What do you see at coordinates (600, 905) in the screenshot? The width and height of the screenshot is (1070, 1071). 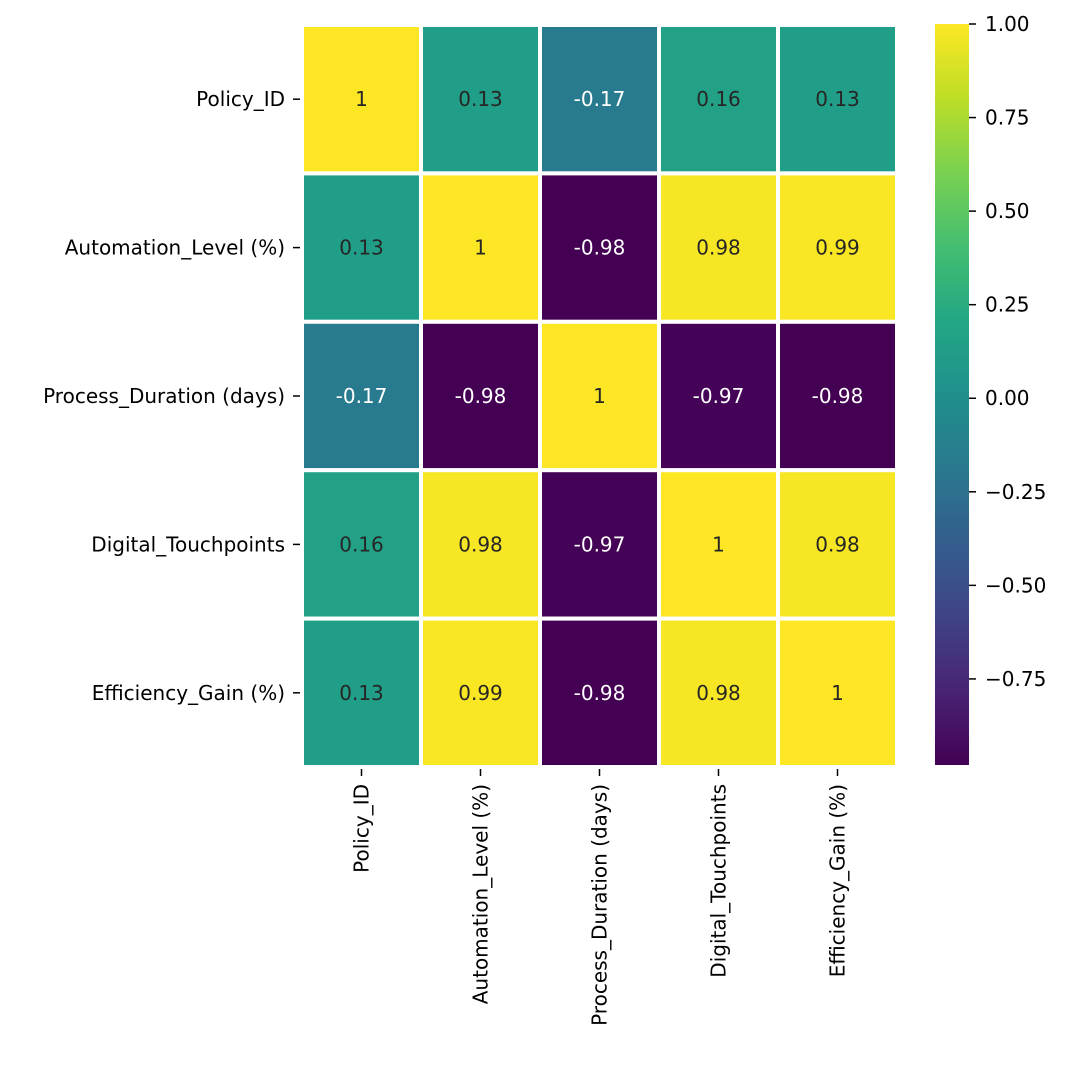 I see `column-label-2: Process_Duration (days)` at bounding box center [600, 905].